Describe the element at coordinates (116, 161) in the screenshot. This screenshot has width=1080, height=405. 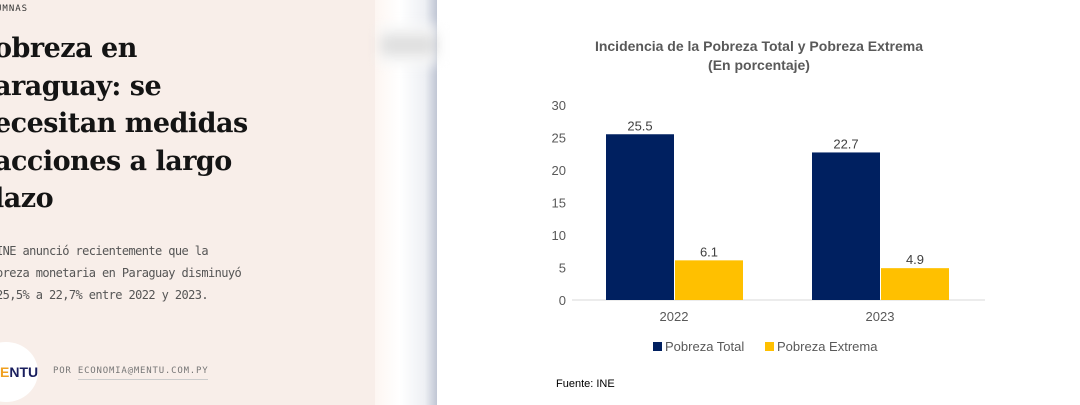
I see `title-line: acciones a largo` at that location.